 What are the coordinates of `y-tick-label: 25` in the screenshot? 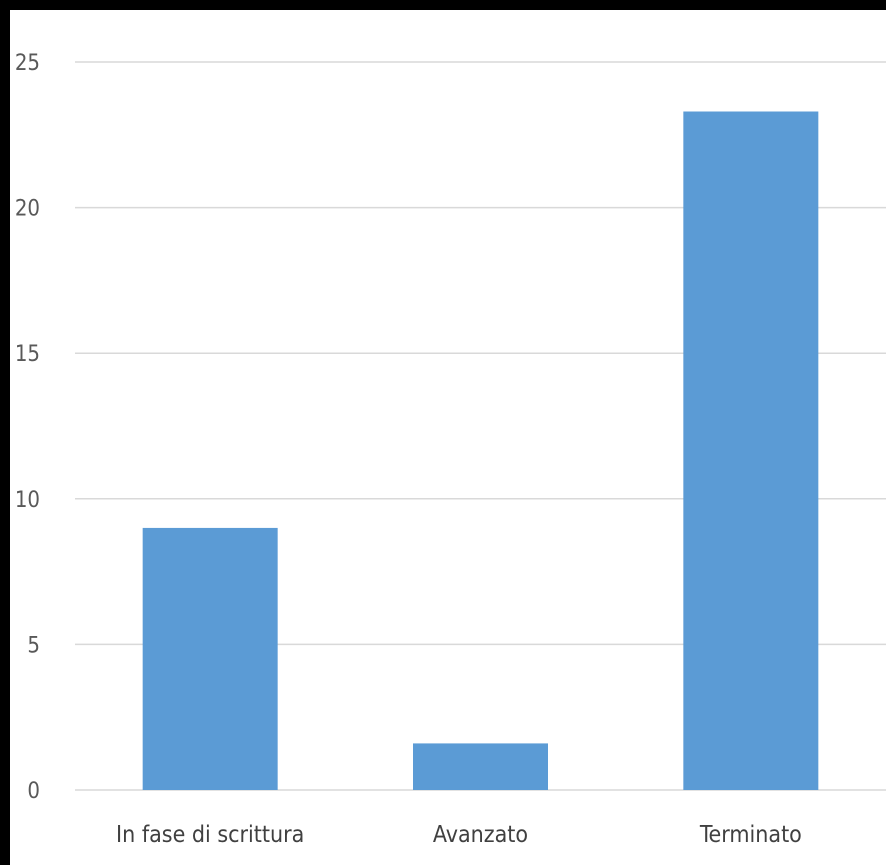 It's located at (27, 63).